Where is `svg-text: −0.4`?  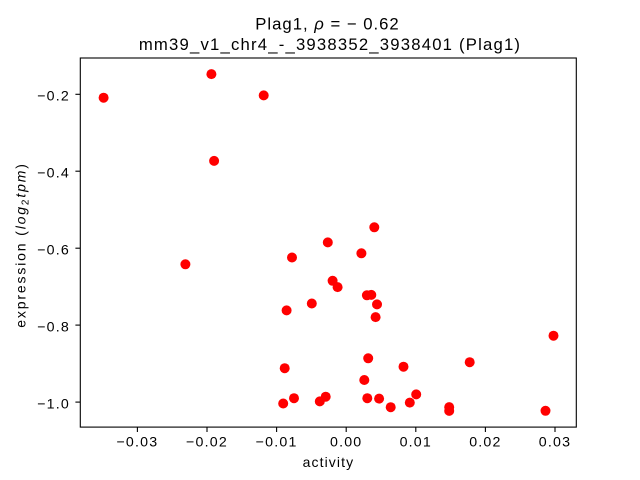 svg-text: −0.4 is located at coordinates (53, 174).